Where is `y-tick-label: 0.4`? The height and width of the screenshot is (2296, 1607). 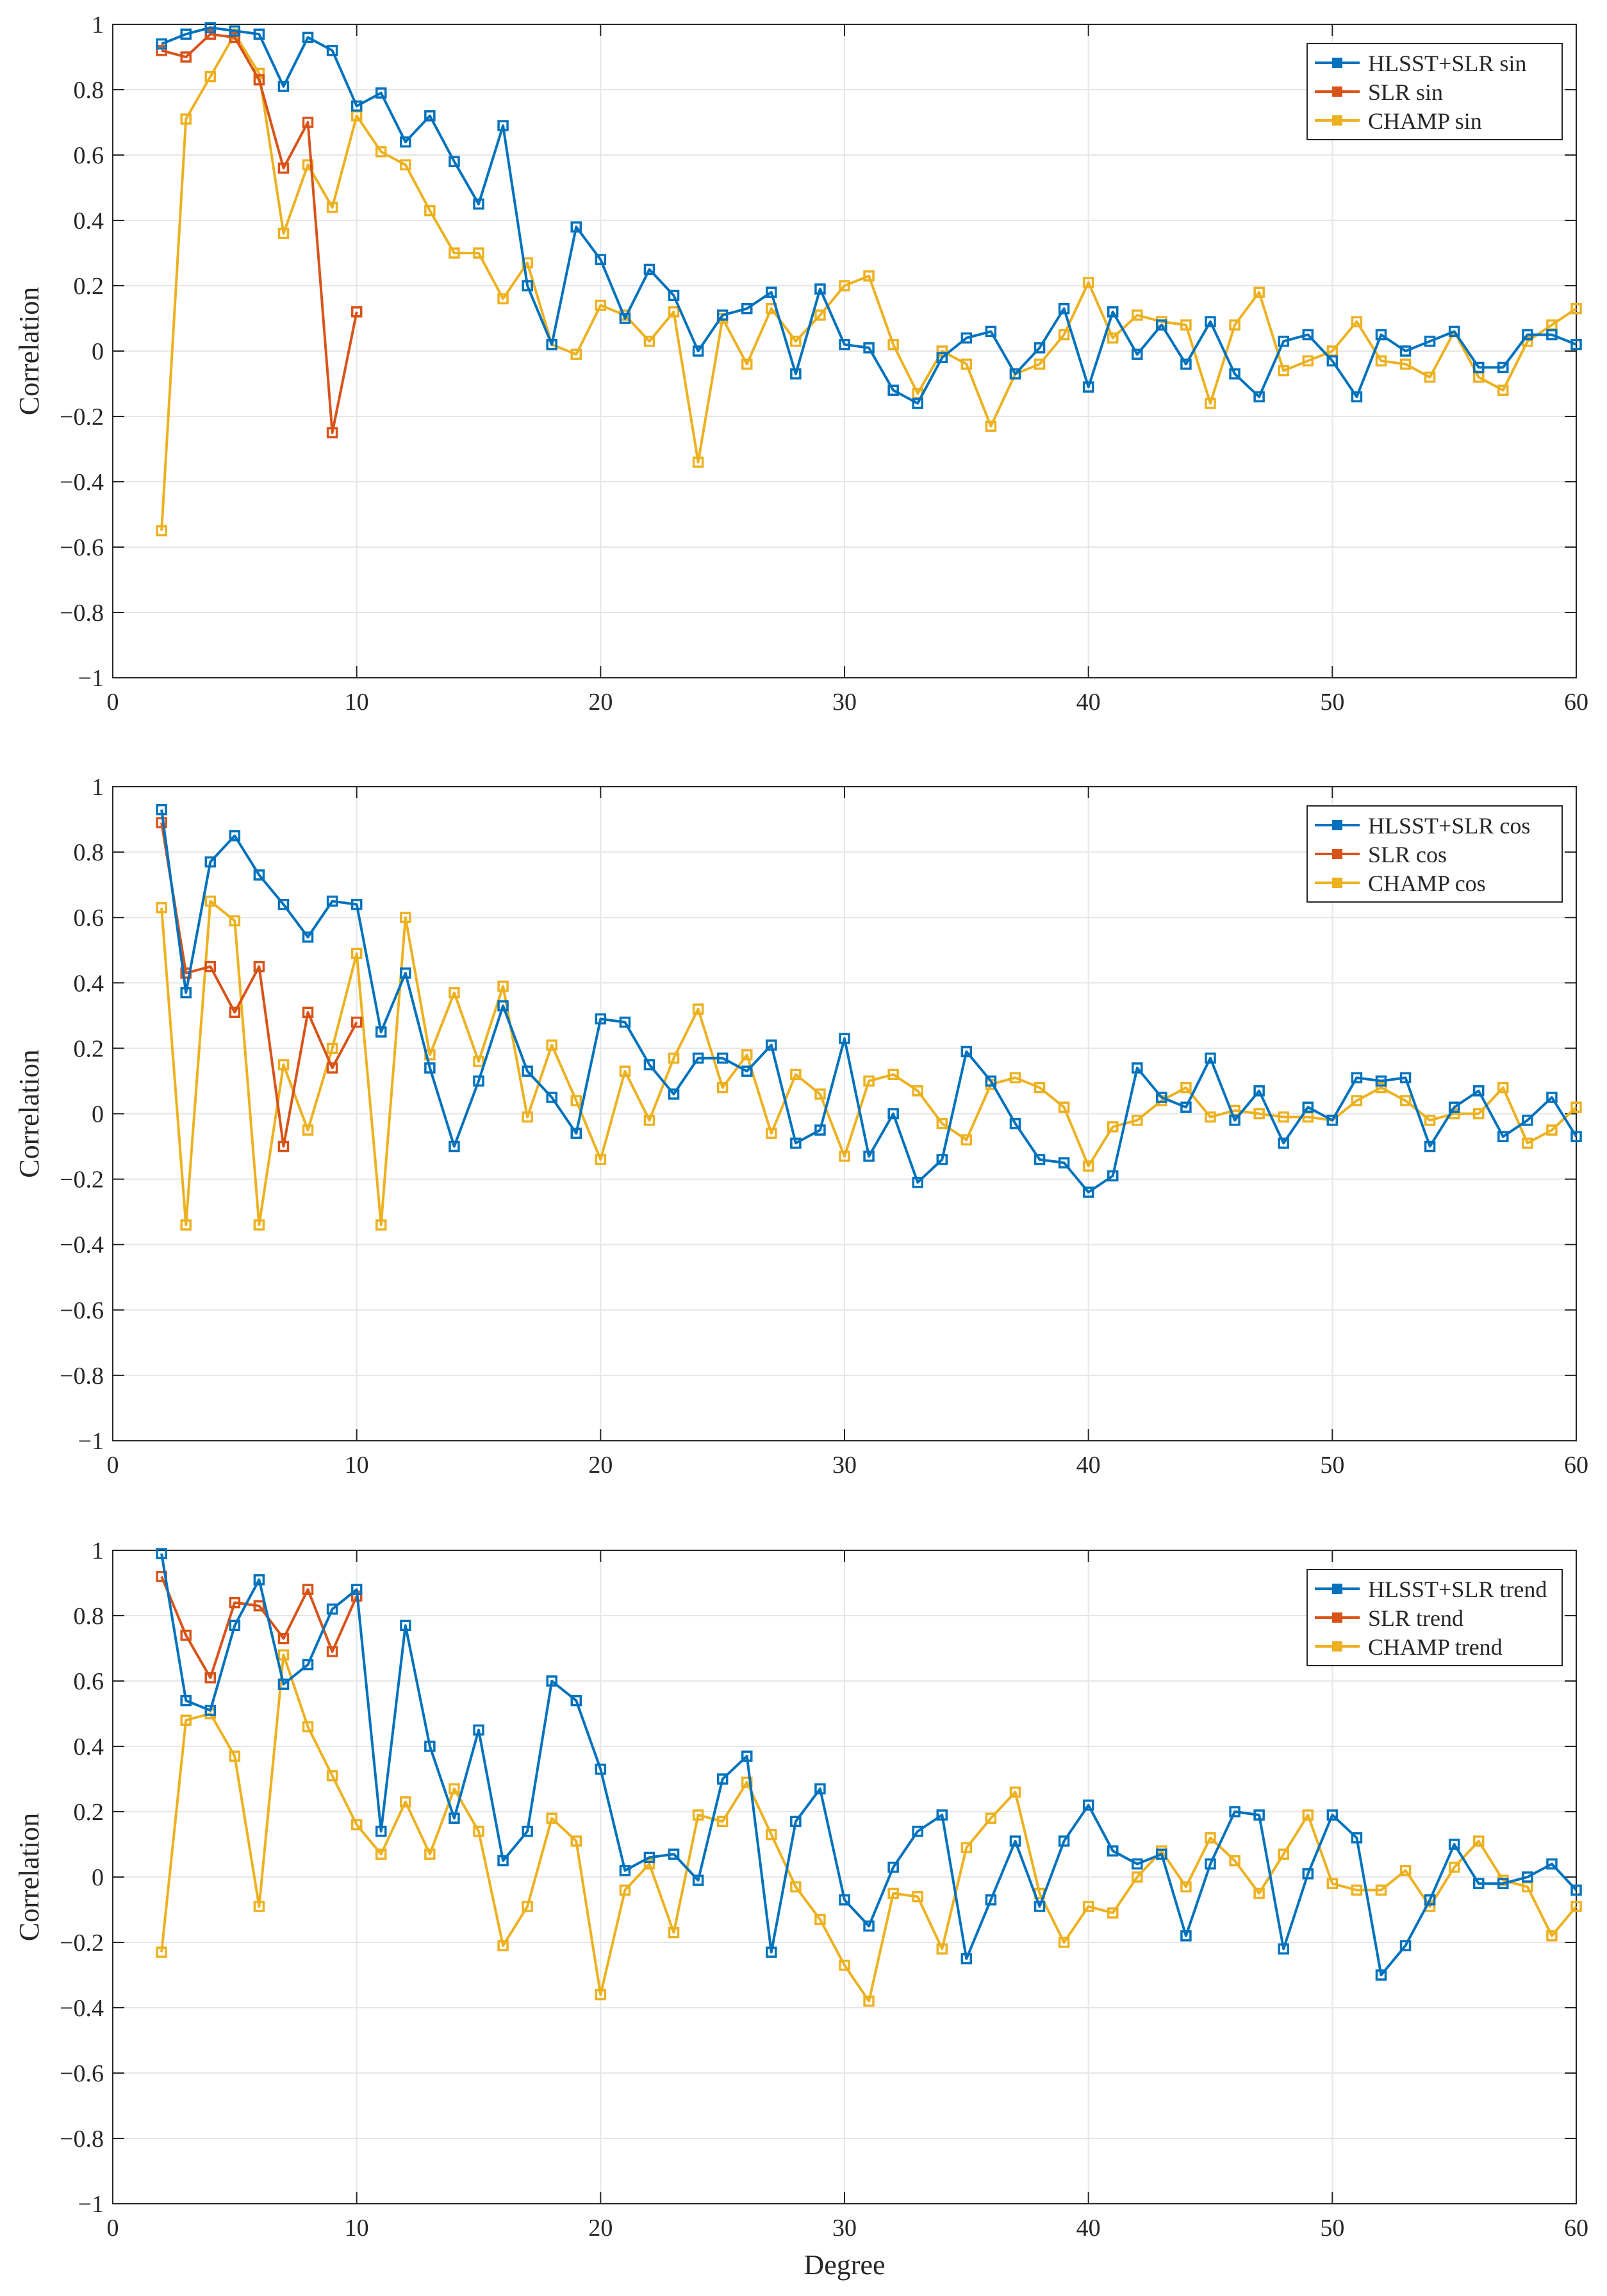
y-tick-label: 0.4 is located at coordinates (89, 983).